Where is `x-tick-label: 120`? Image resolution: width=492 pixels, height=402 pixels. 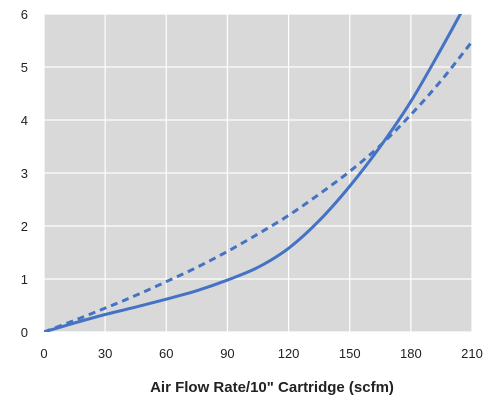 x-tick-label: 120 is located at coordinates (289, 353).